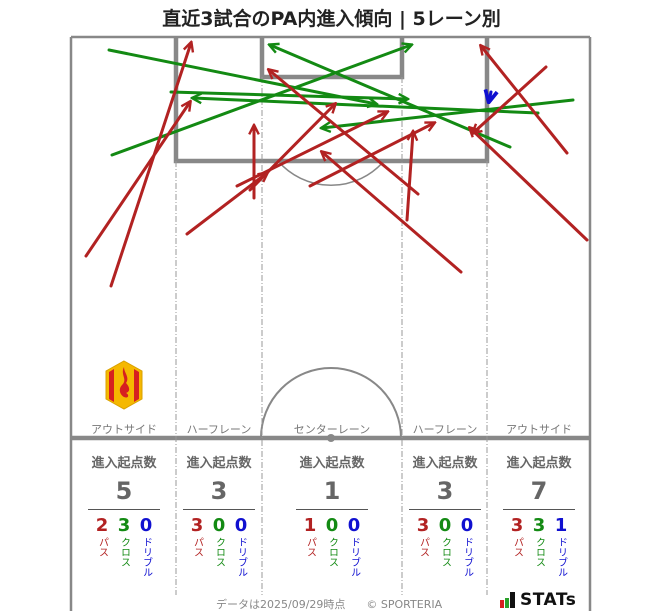 The height and width of the screenshot is (612, 663). What do you see at coordinates (310, 525) in the screenshot?
I see `pass-count: 1` at bounding box center [310, 525].